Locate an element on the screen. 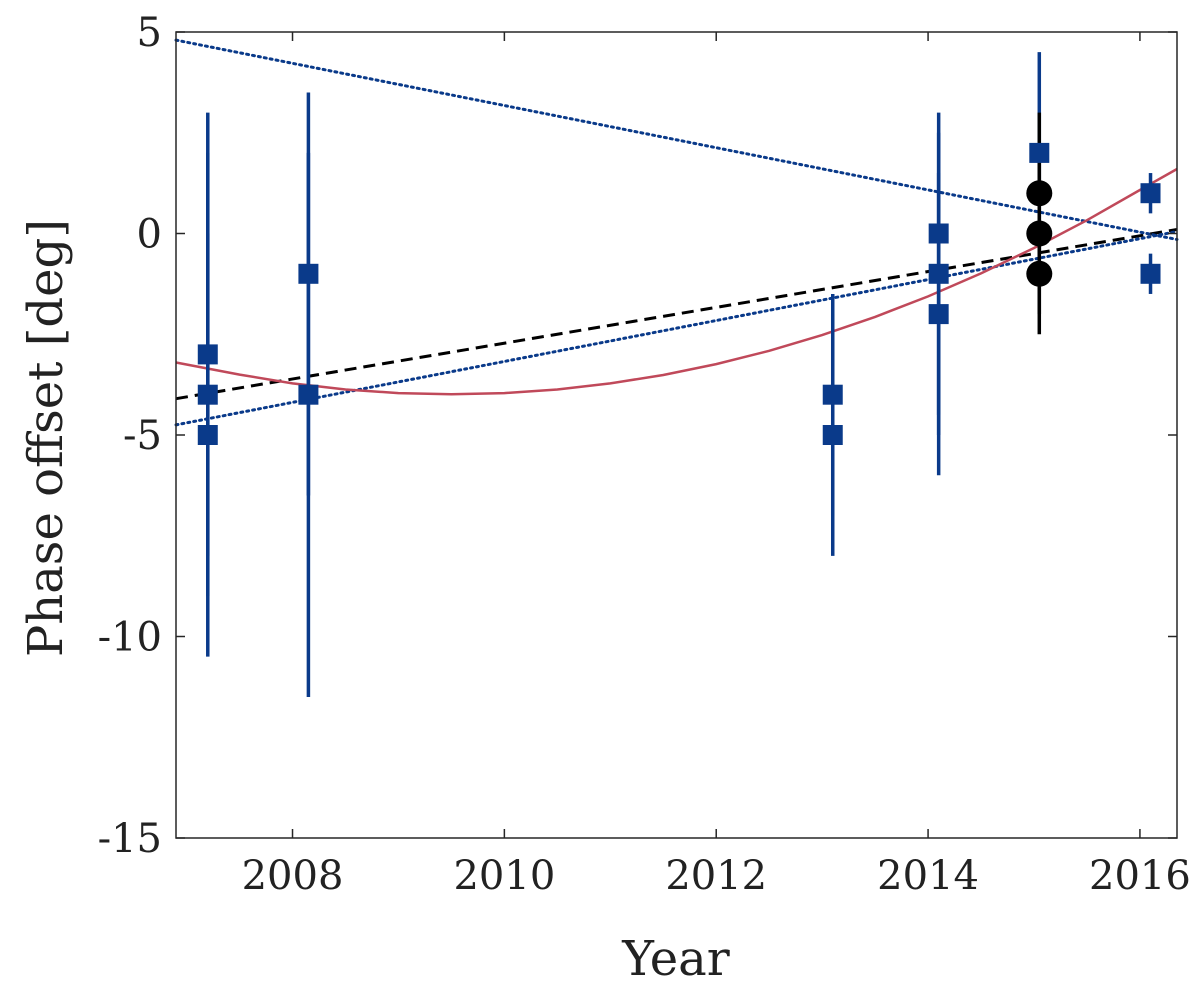  x-axis-title: Year is located at coordinates (675, 956).